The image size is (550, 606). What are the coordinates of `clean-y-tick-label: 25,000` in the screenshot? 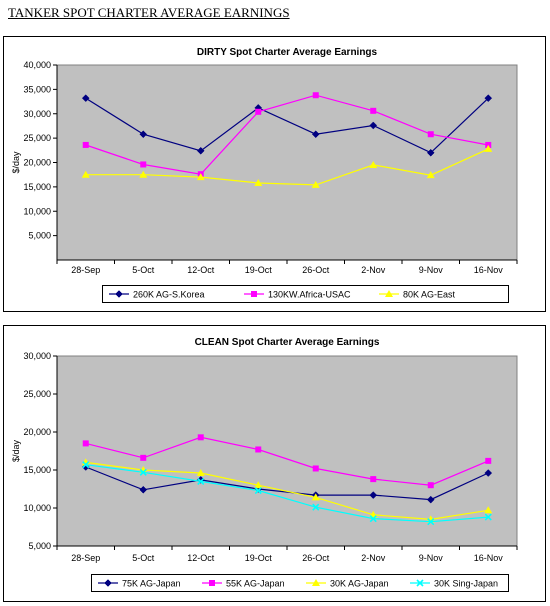 It's located at (37, 394).